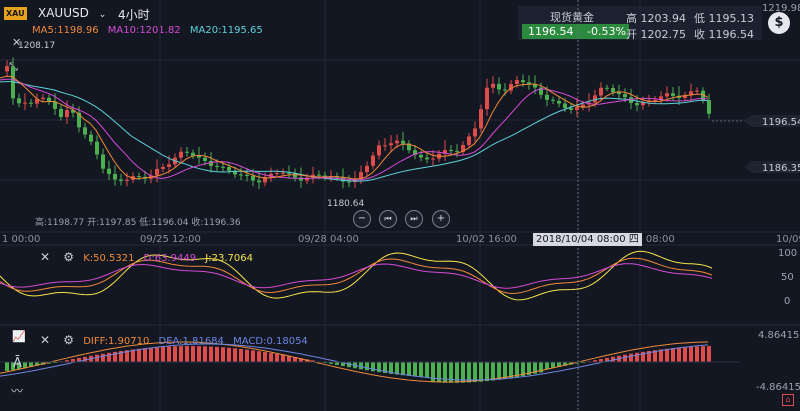 The width and height of the screenshot is (800, 411). Describe the element at coordinates (17, 363) in the screenshot. I see `draw-tool-icon: Ā` at that location.